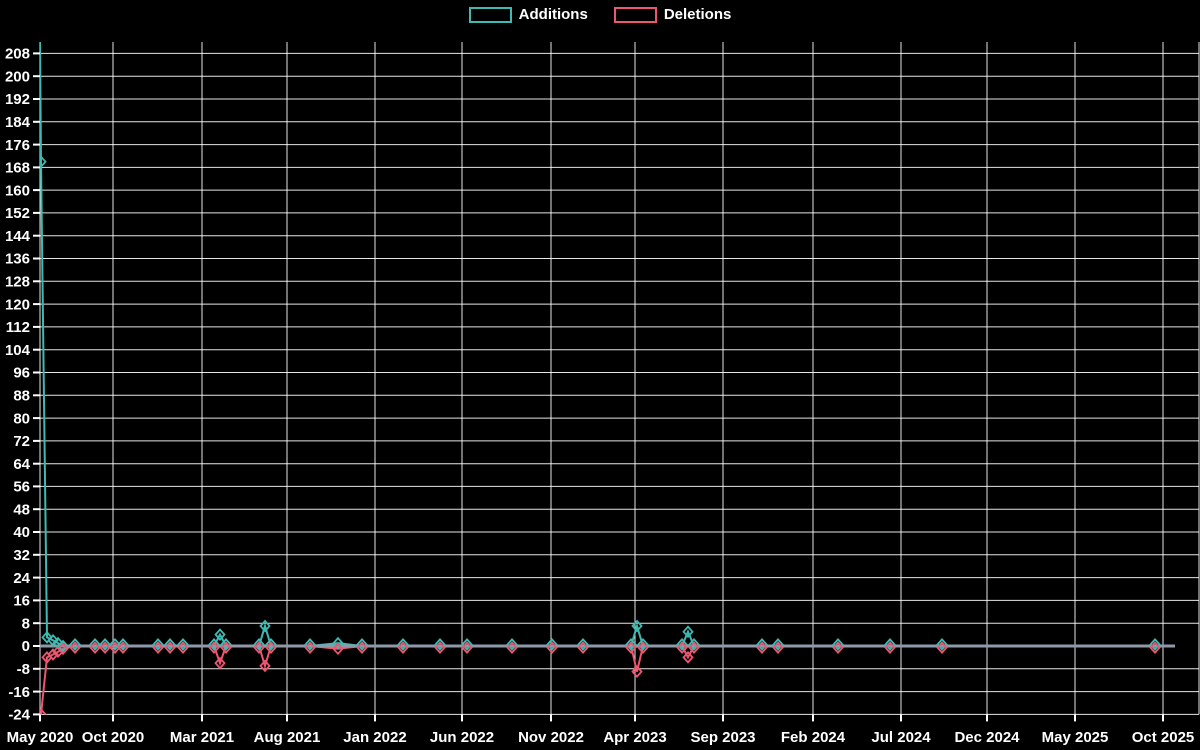 This screenshot has width=1200, height=750. Describe the element at coordinates (23, 669) in the screenshot. I see `y-tick-label: -8` at that location.